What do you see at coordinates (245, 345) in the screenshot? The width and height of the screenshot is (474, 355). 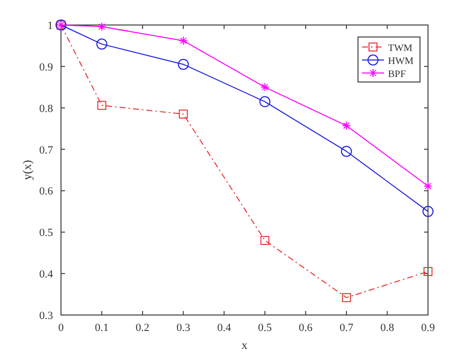 I see `x-axis-title: x` at bounding box center [245, 345].